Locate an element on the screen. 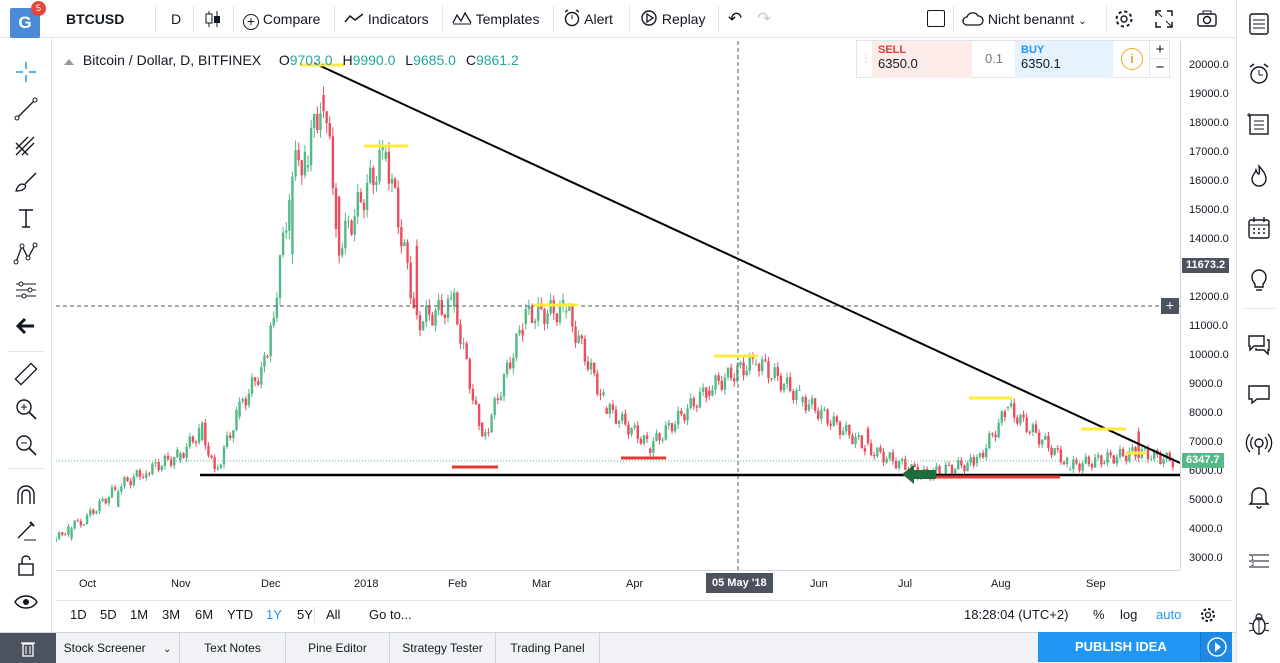  sell-button: SELL 6350.0 is located at coordinates (922, 59).